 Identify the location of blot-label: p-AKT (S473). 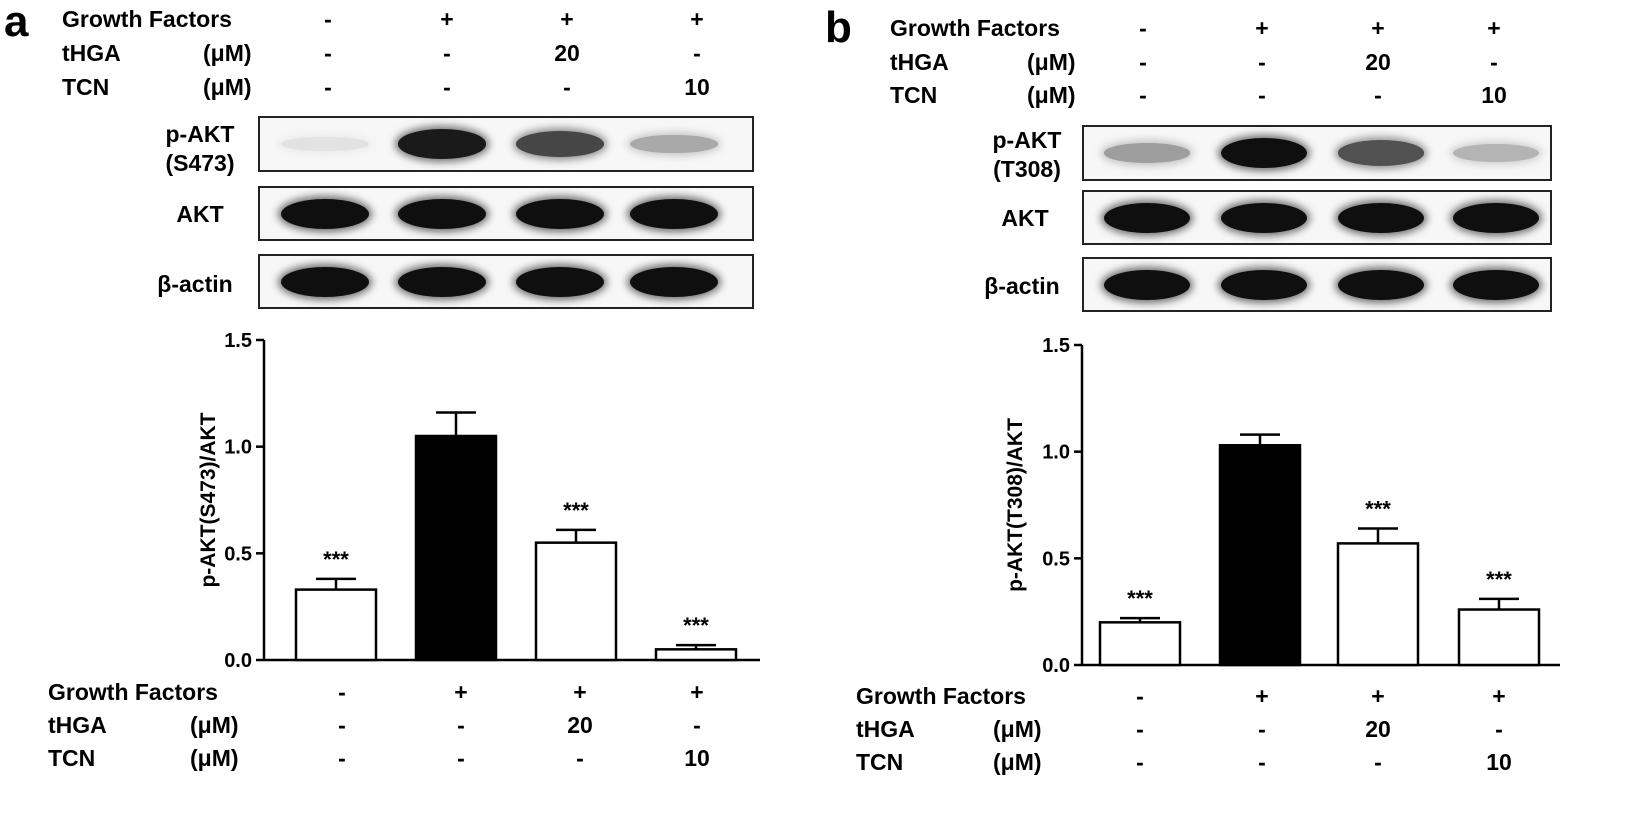
(200, 148).